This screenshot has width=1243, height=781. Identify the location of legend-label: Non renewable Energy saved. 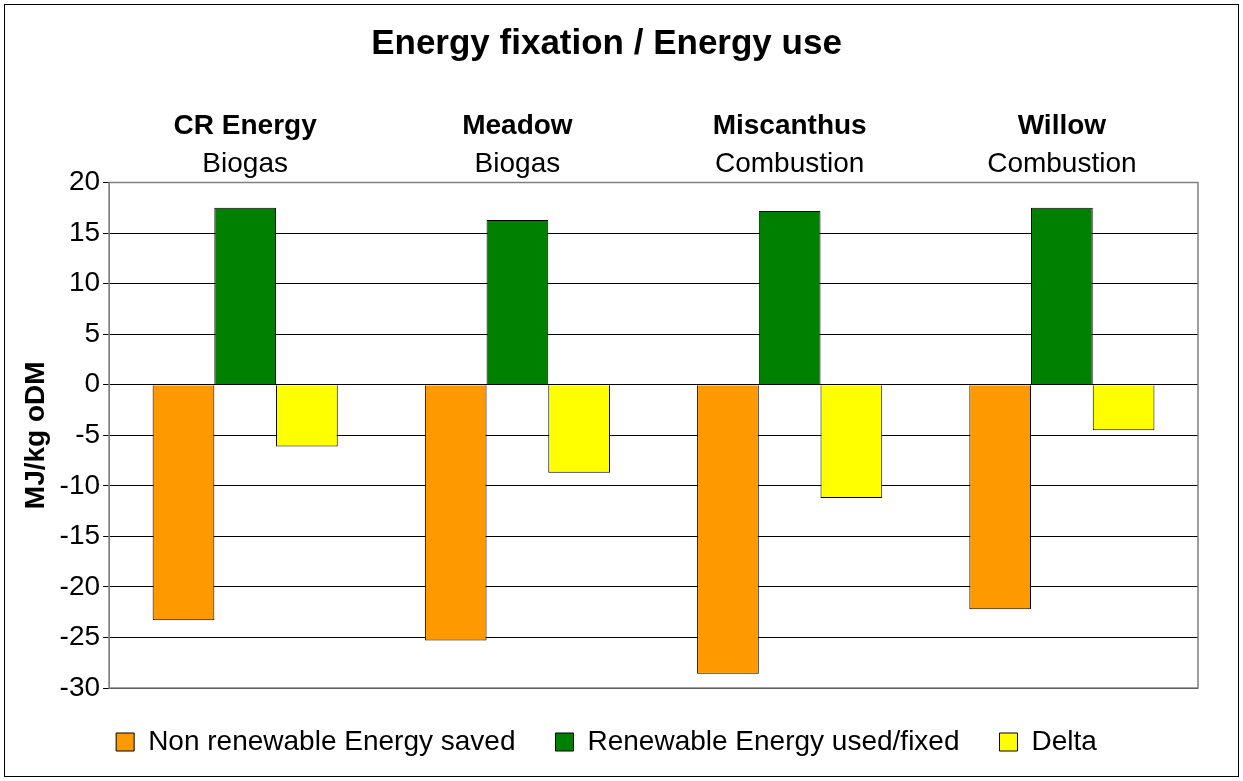
(332, 740).